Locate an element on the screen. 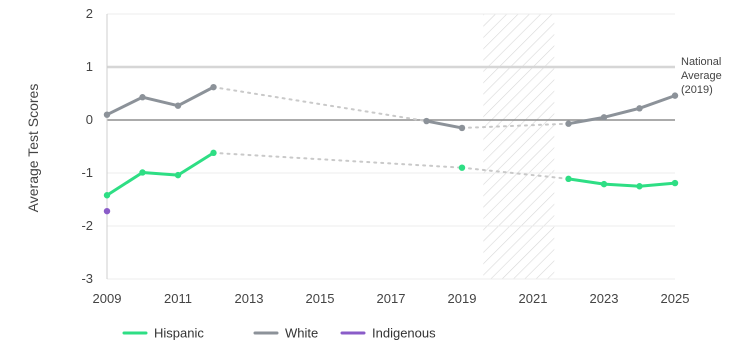  x-tick-label: 2009 is located at coordinates (107, 298).